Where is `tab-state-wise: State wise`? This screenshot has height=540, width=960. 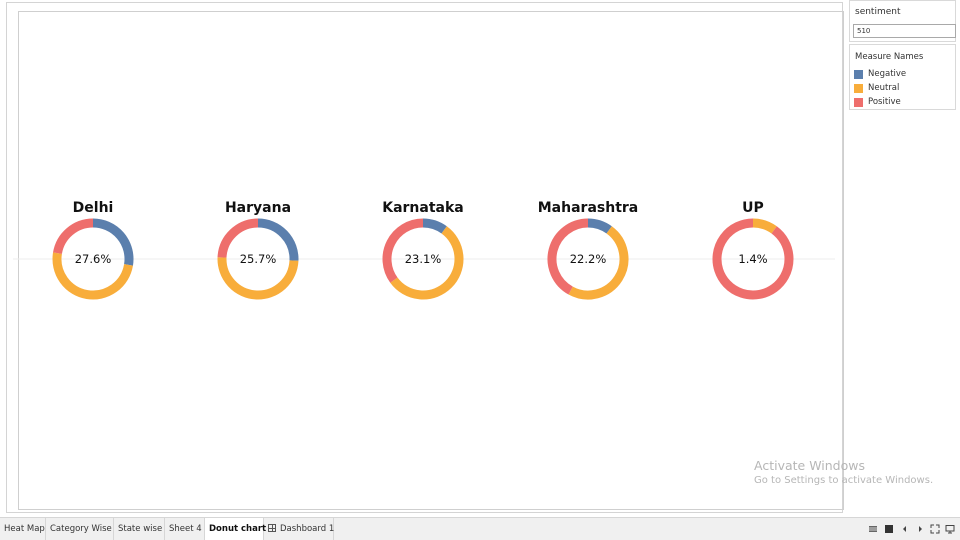
tab-state-wise: State wise is located at coordinates (139, 529).